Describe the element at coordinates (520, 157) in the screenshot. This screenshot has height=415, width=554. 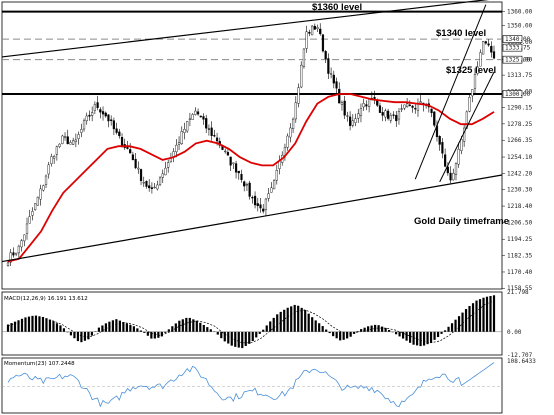
I see `price-tick-label: 1254.10` at that location.